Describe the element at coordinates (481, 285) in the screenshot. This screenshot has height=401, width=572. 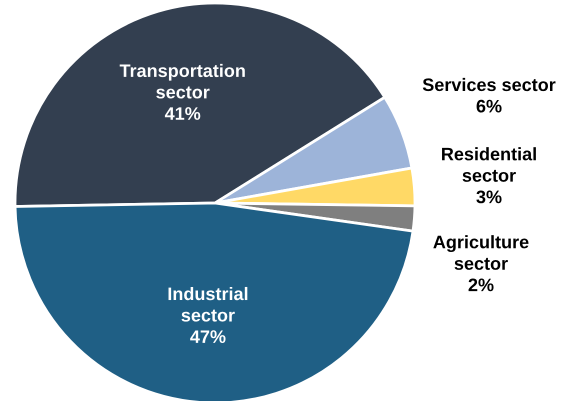
I see `data-label: 2%` at that location.